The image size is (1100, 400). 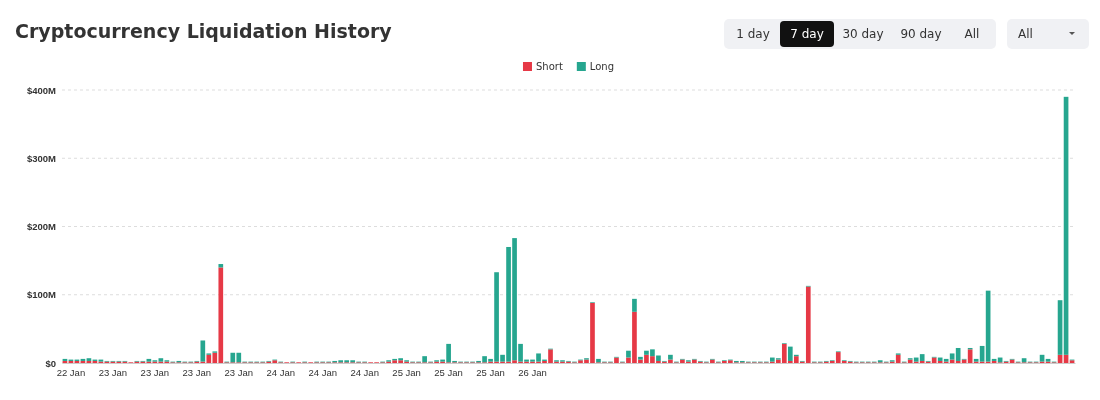 I want to click on chart-title: Cryptocurrency Liquidation History, so click(x=204, y=31).